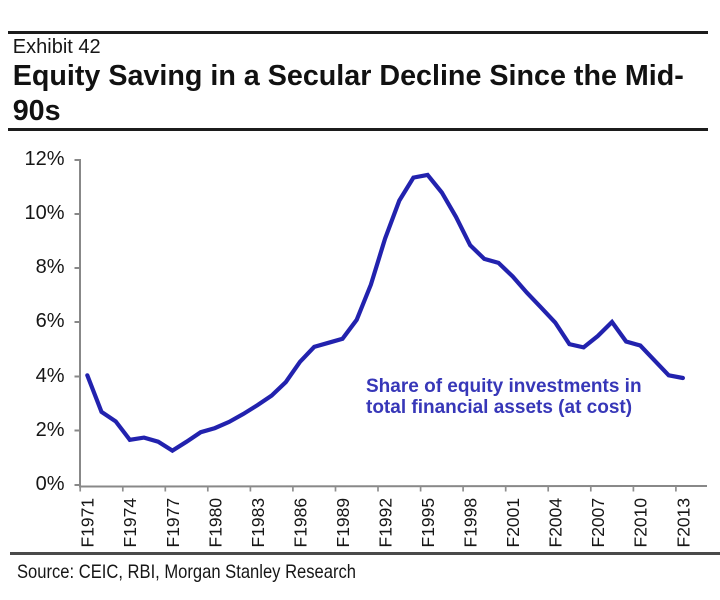  I want to click on svg-text: F1998, so click(471, 523).